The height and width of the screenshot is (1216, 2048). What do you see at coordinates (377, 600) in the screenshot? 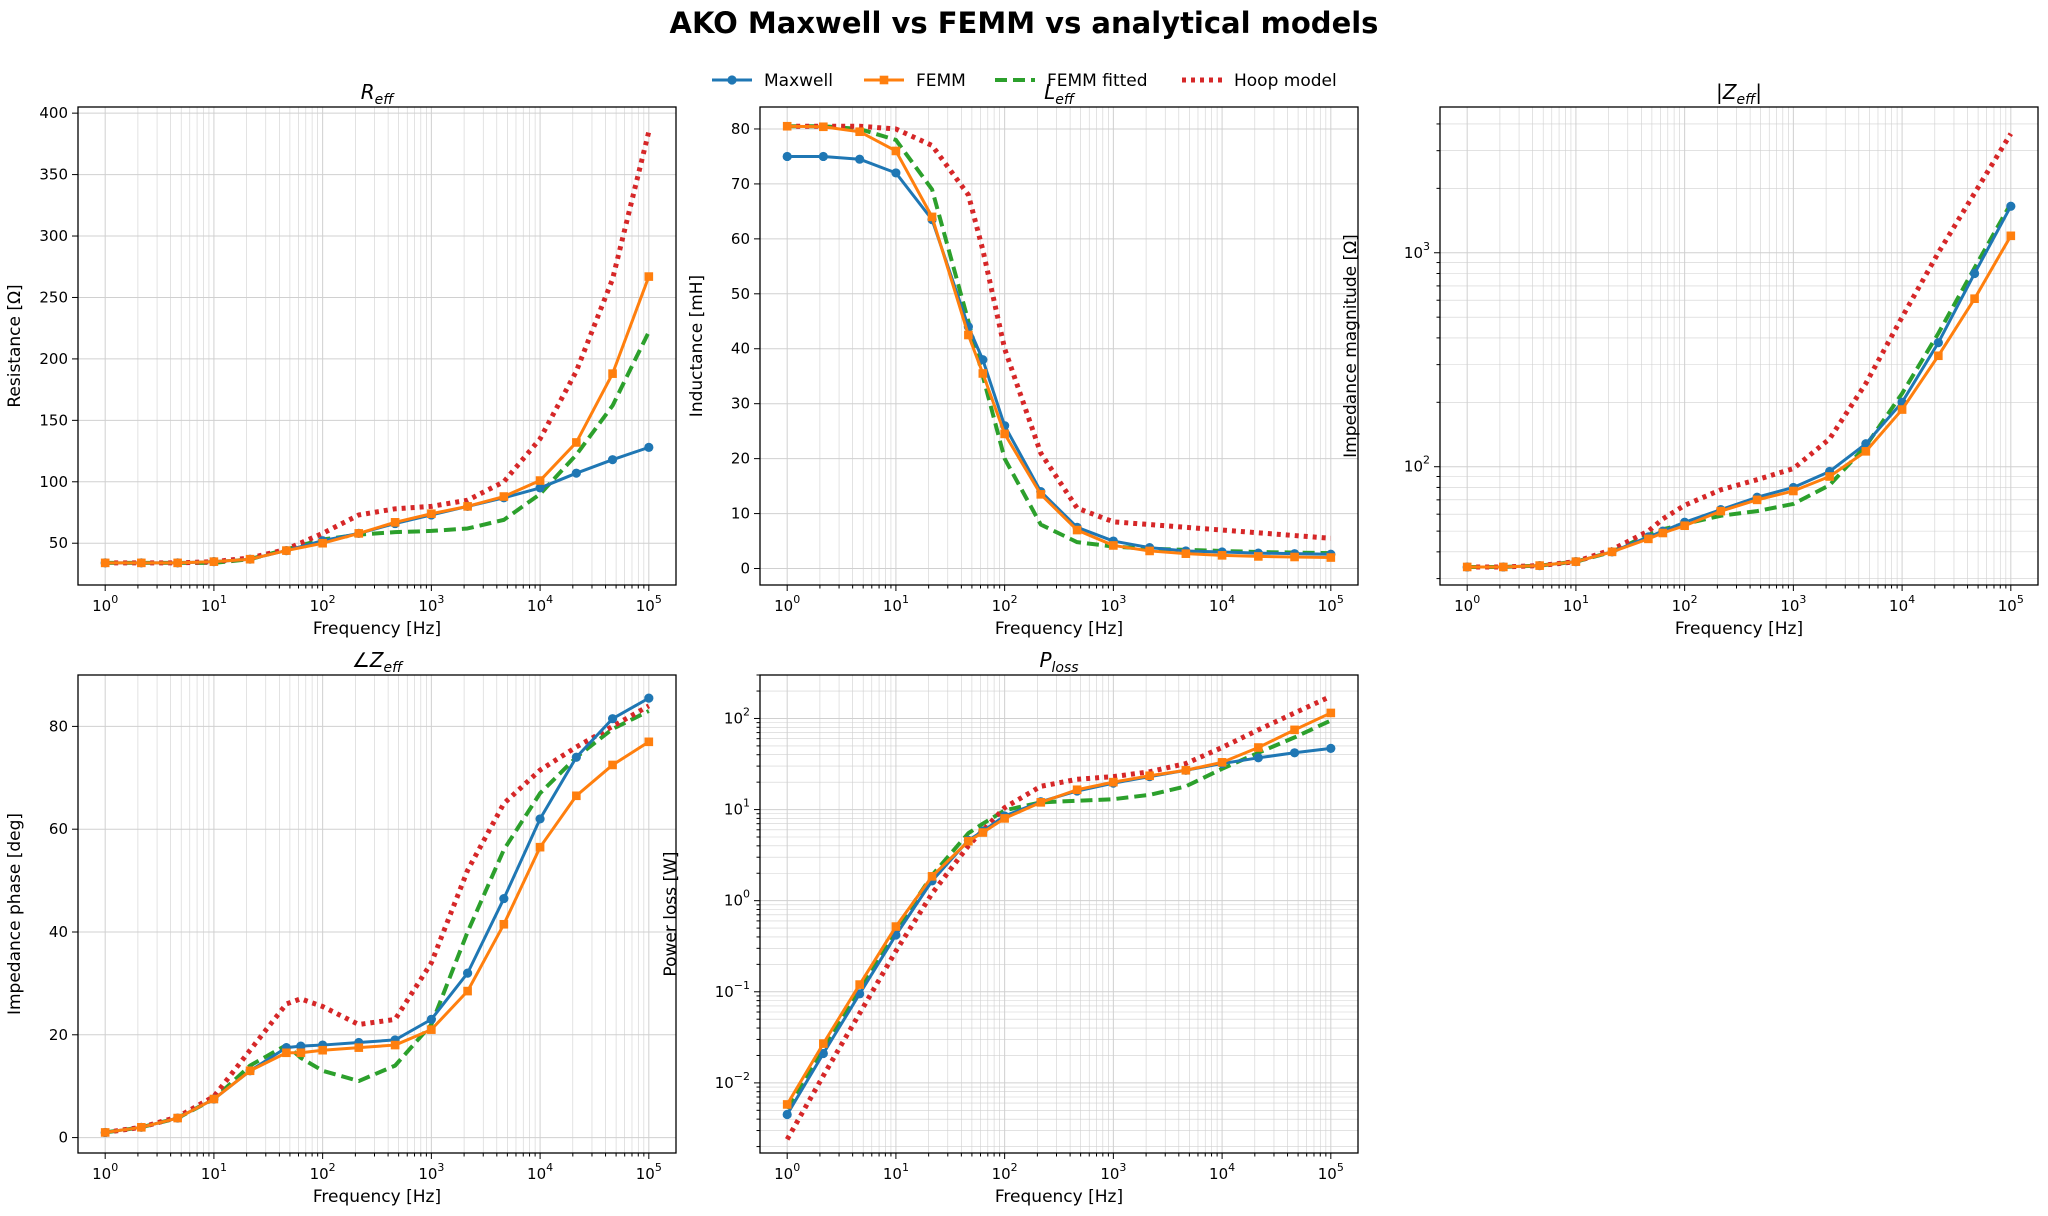
I see `x-axis-r: 100 101 102 103 104 105` at bounding box center [377, 600].